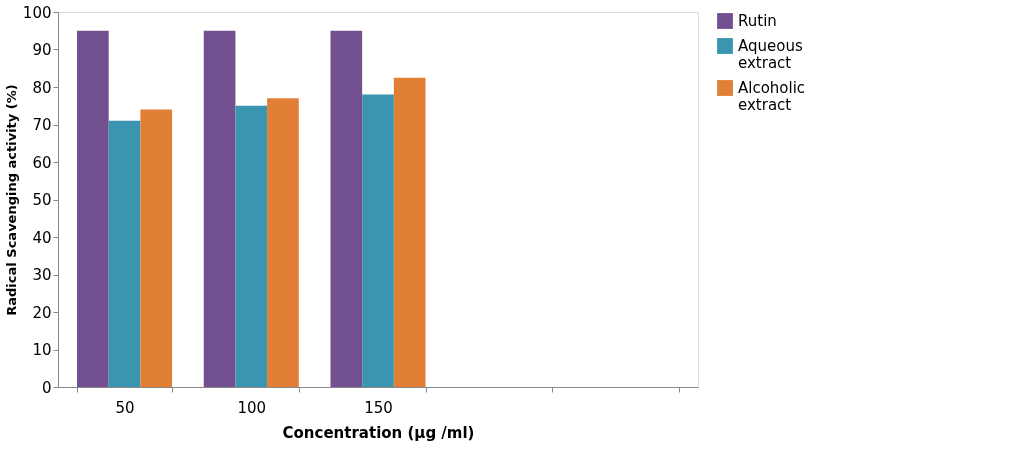  What do you see at coordinates (42, 50) in the screenshot?
I see `y-tick-label: 90` at bounding box center [42, 50].